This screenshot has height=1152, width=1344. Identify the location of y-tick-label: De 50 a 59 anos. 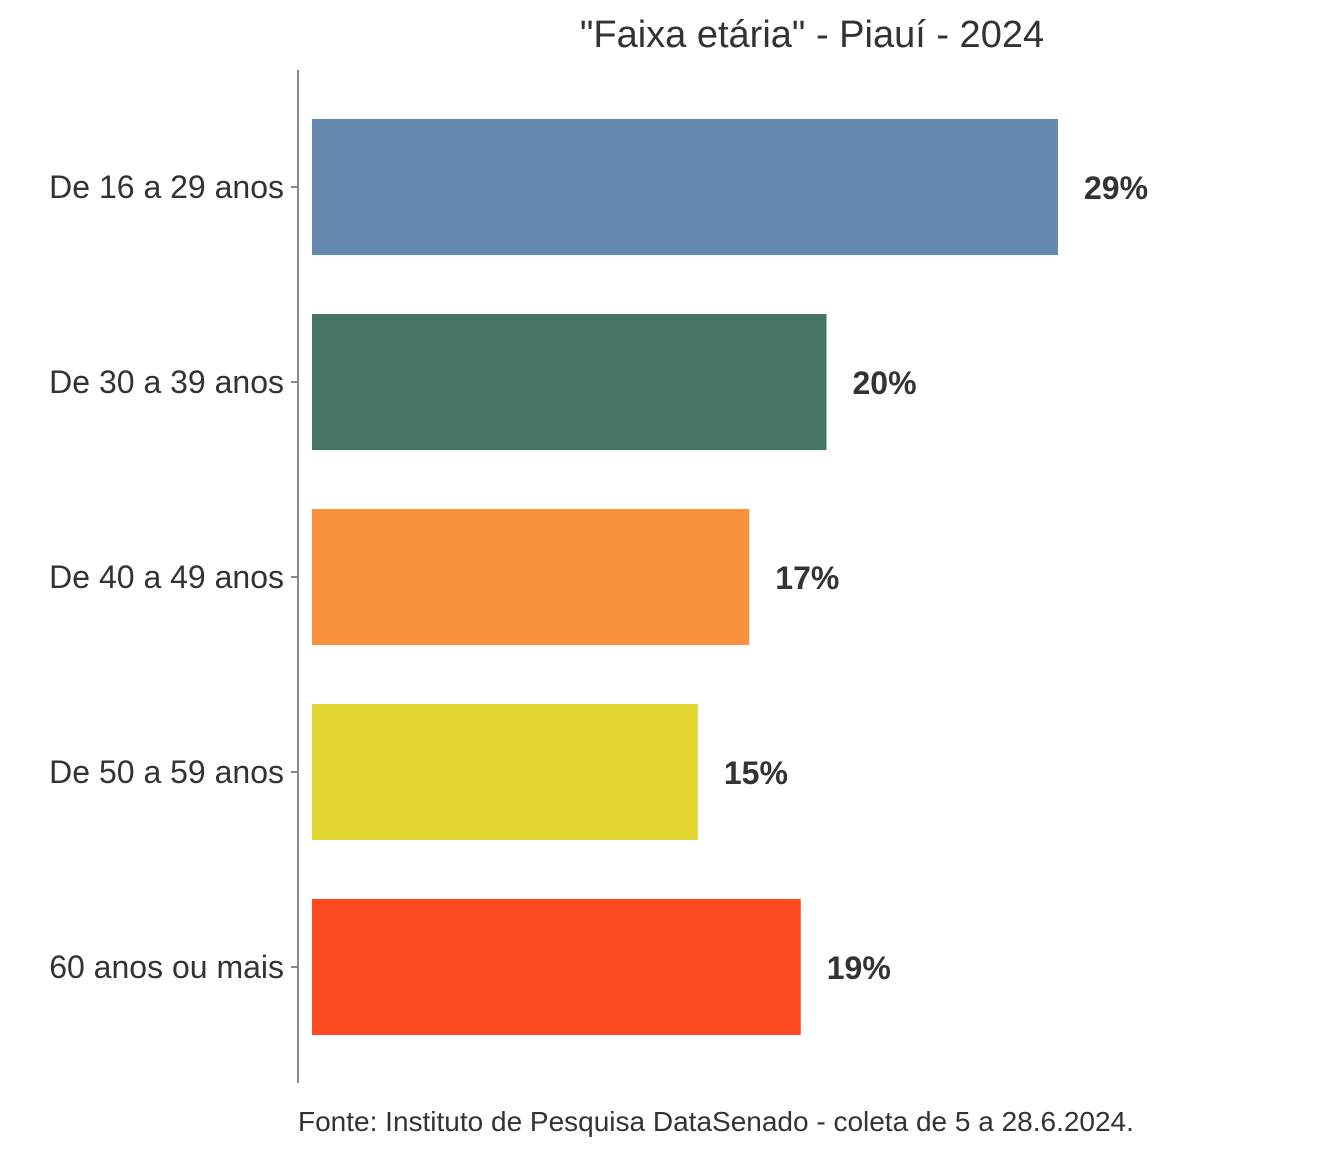
(166, 772).